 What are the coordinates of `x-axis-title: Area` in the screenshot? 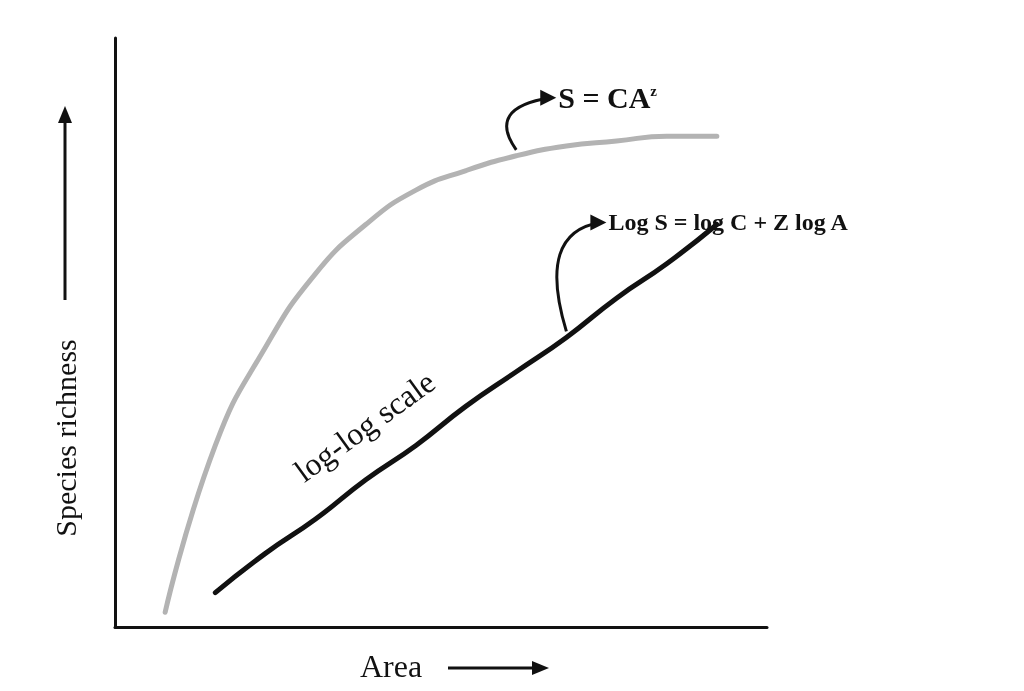 It's located at (391, 666).